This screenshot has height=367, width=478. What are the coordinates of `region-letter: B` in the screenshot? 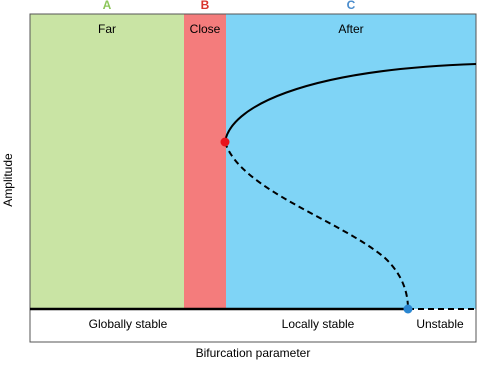 It's located at (205, 6).